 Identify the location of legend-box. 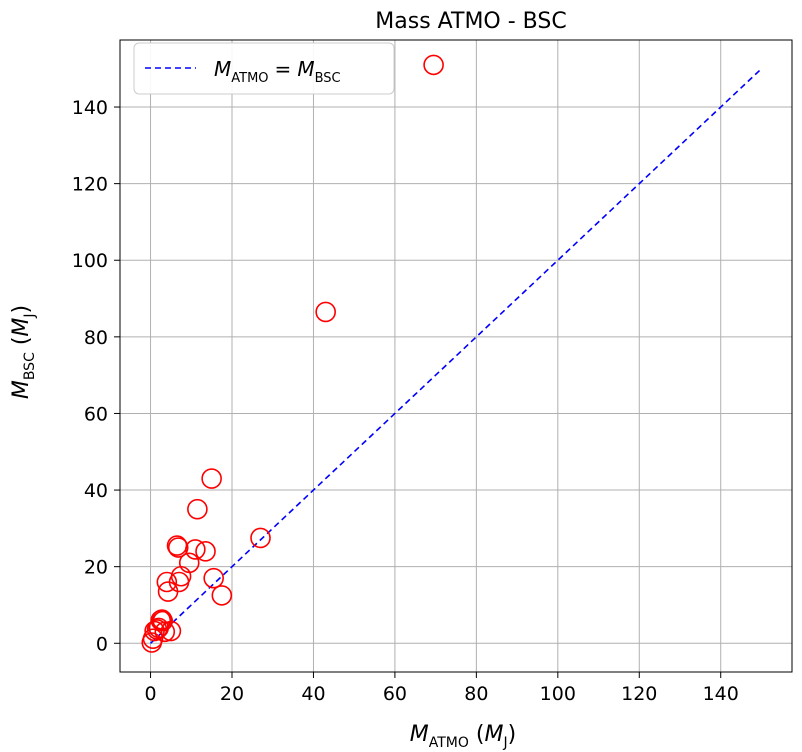
(264, 68).